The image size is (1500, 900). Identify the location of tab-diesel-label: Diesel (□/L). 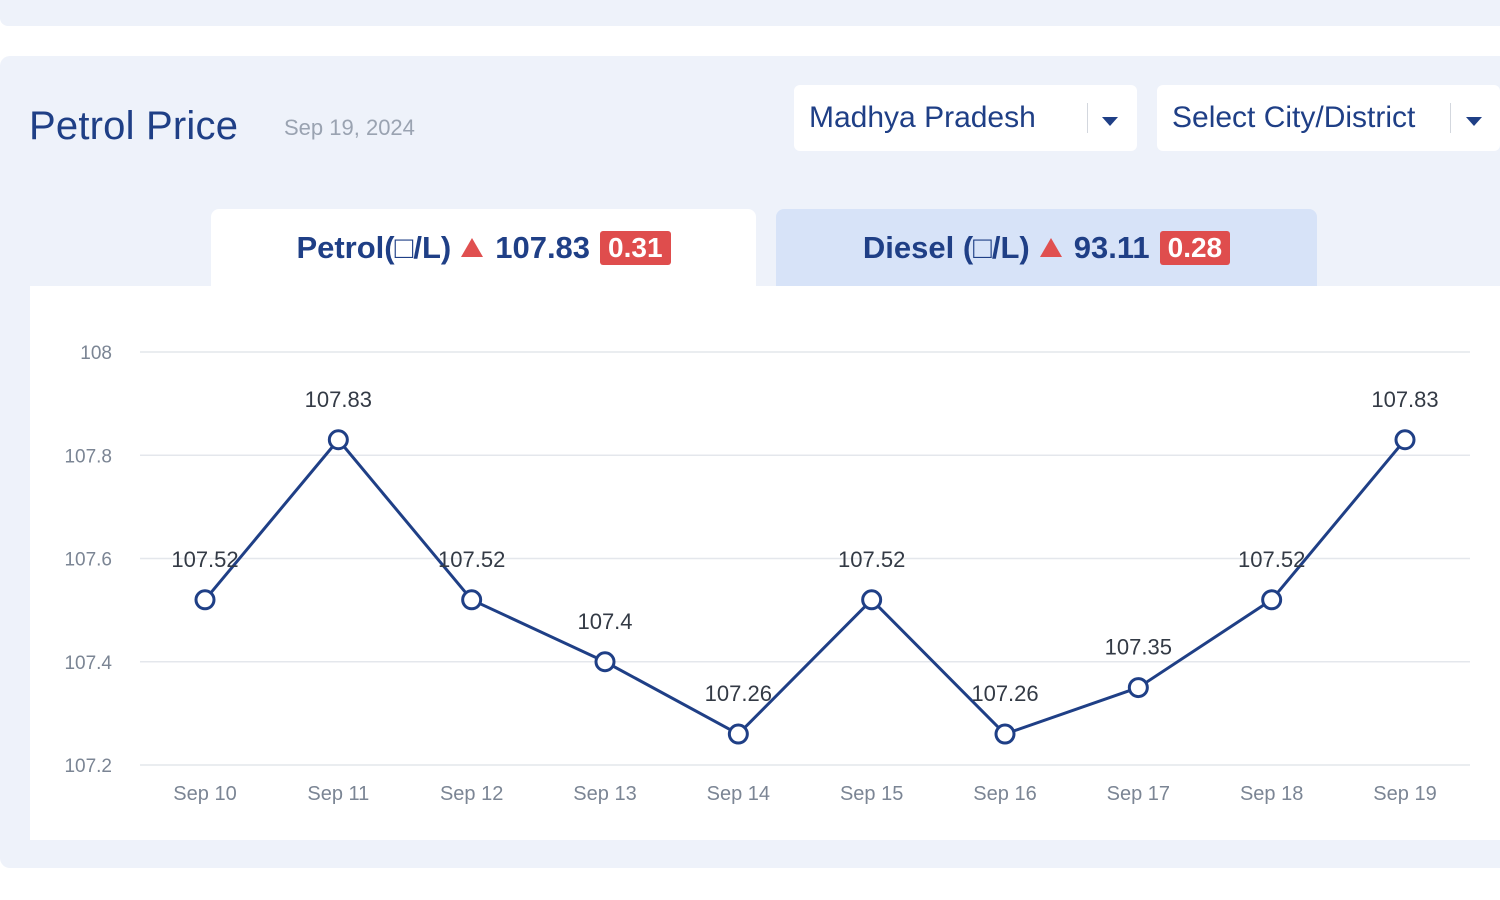
(946, 247).